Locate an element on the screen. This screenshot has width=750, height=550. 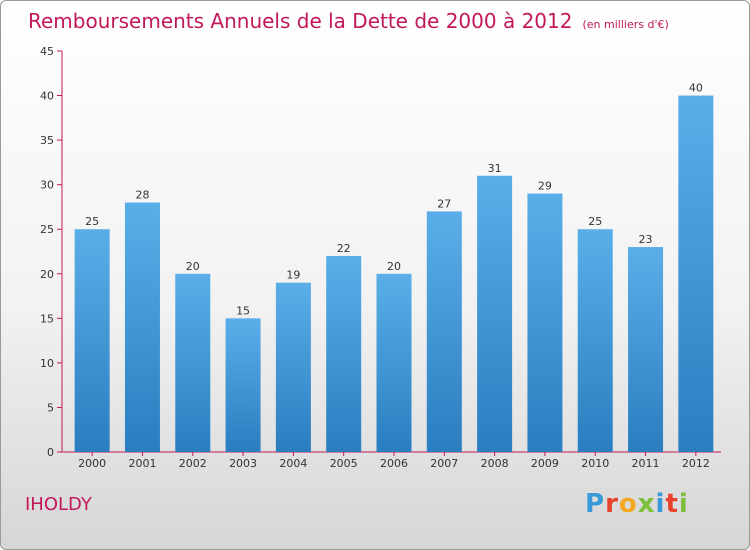
x-tick-label: 2005 is located at coordinates (344, 463).